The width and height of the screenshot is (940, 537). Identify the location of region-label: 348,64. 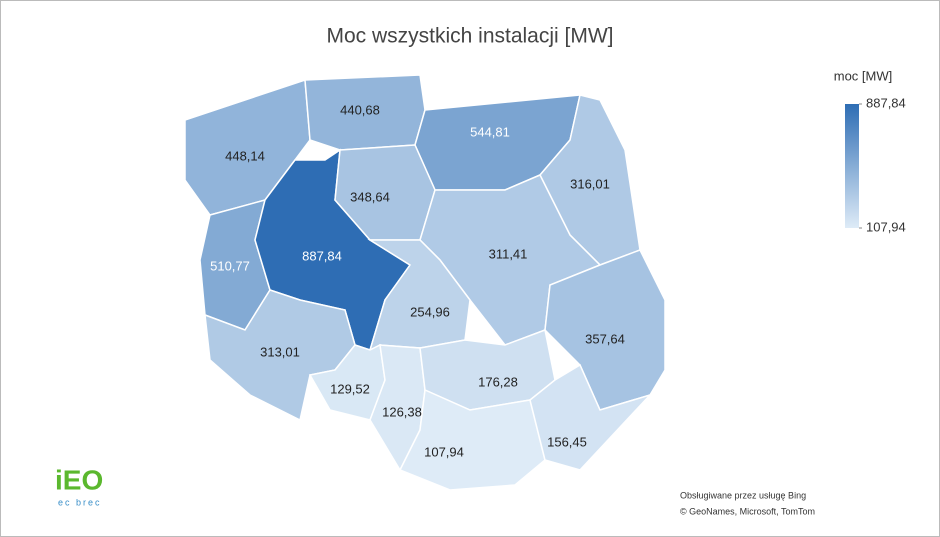
(370, 196).